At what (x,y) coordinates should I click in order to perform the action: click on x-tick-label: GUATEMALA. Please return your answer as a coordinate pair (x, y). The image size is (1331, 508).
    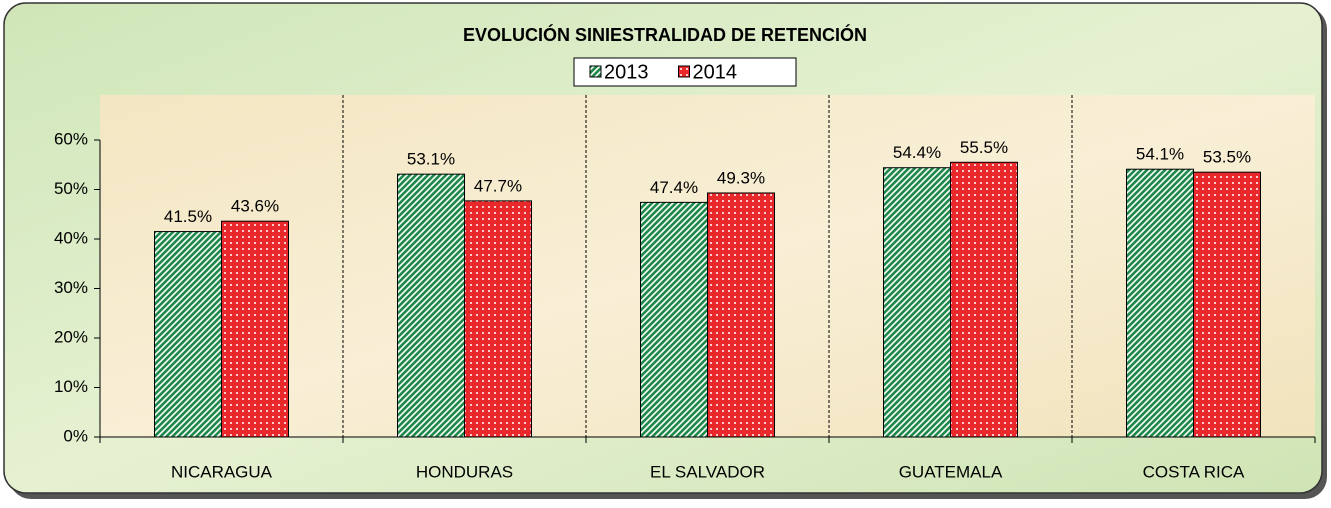
    Looking at the image, I should click on (951, 471).